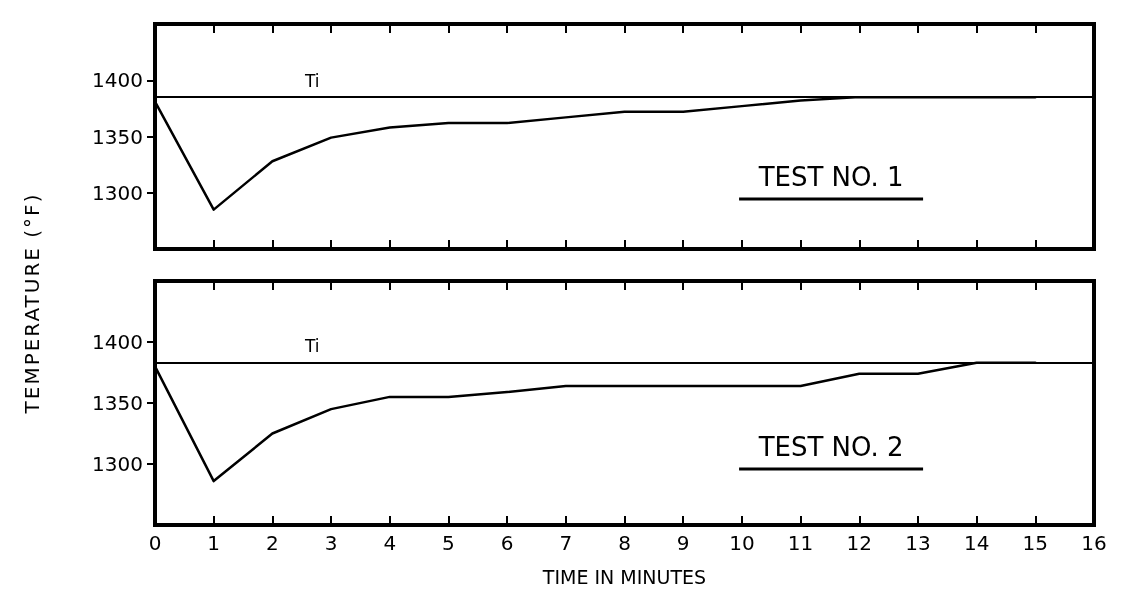 The image size is (1122, 605). What do you see at coordinates (507, 543) in the screenshot?
I see `x-tick-label: 6` at bounding box center [507, 543].